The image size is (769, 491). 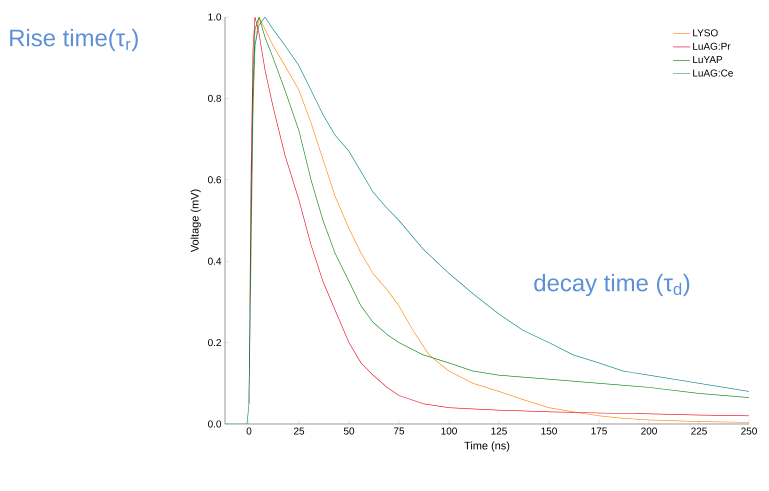 I want to click on y-axis-title: Voltage (mV), so click(x=195, y=221).